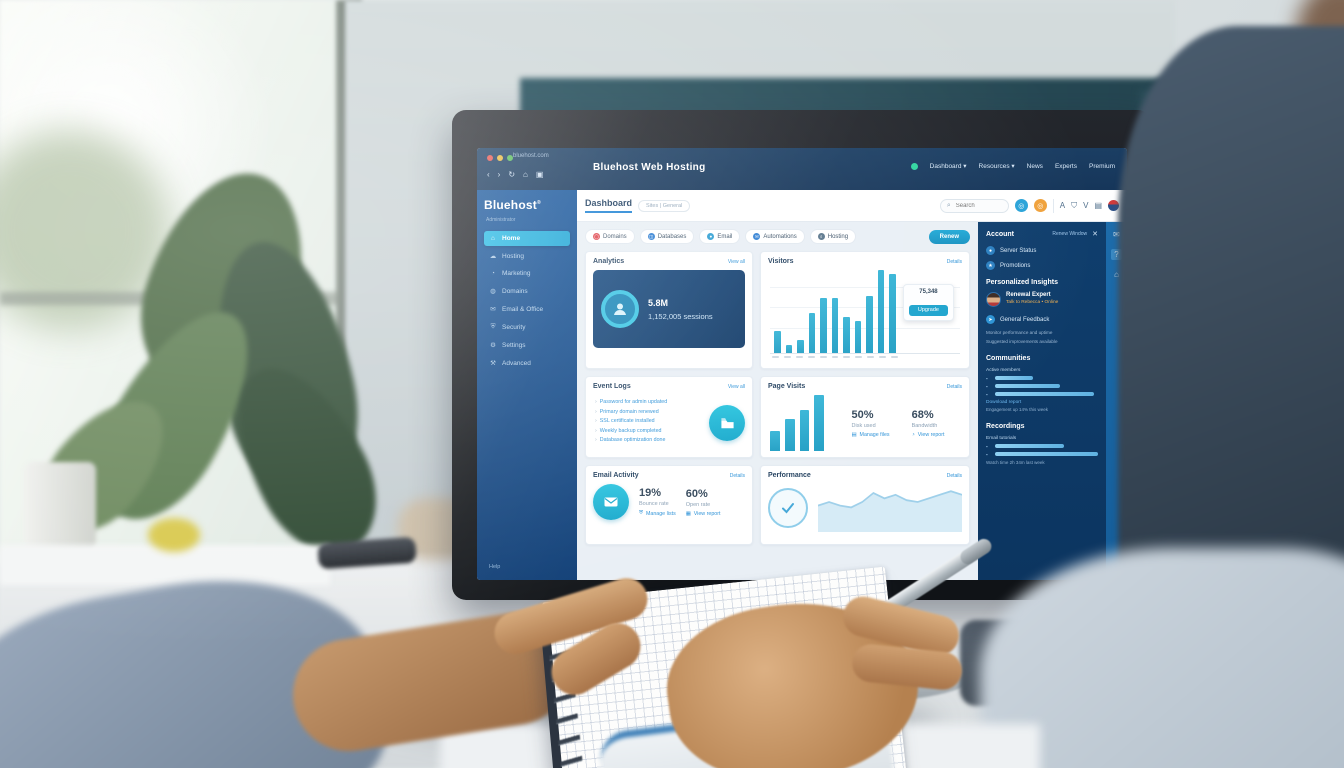 The width and height of the screenshot is (1344, 768). What do you see at coordinates (1116, 254) in the screenshot?
I see `help-icon: ?` at bounding box center [1116, 254].